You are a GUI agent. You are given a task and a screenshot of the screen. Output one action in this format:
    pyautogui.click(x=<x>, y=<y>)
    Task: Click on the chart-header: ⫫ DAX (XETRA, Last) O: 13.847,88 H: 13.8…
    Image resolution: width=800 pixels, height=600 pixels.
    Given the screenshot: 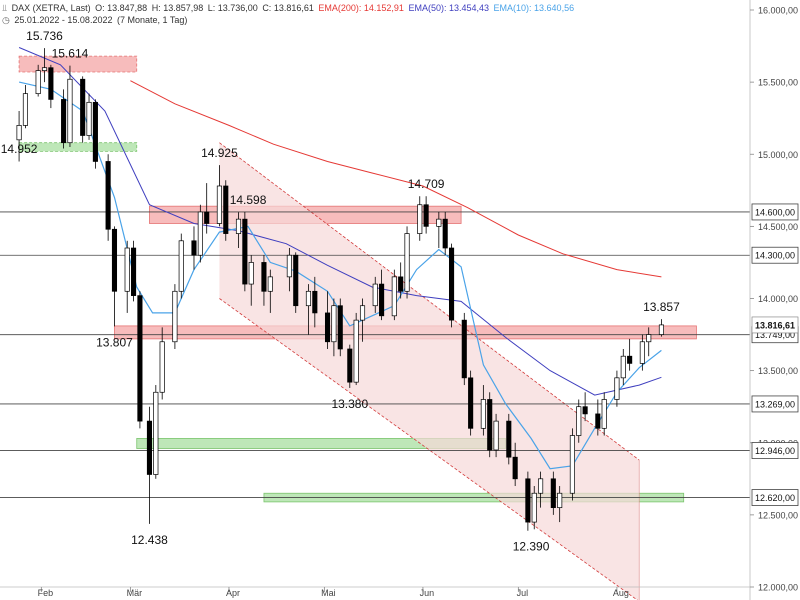 What is the action you would take?
    pyautogui.click(x=289, y=14)
    